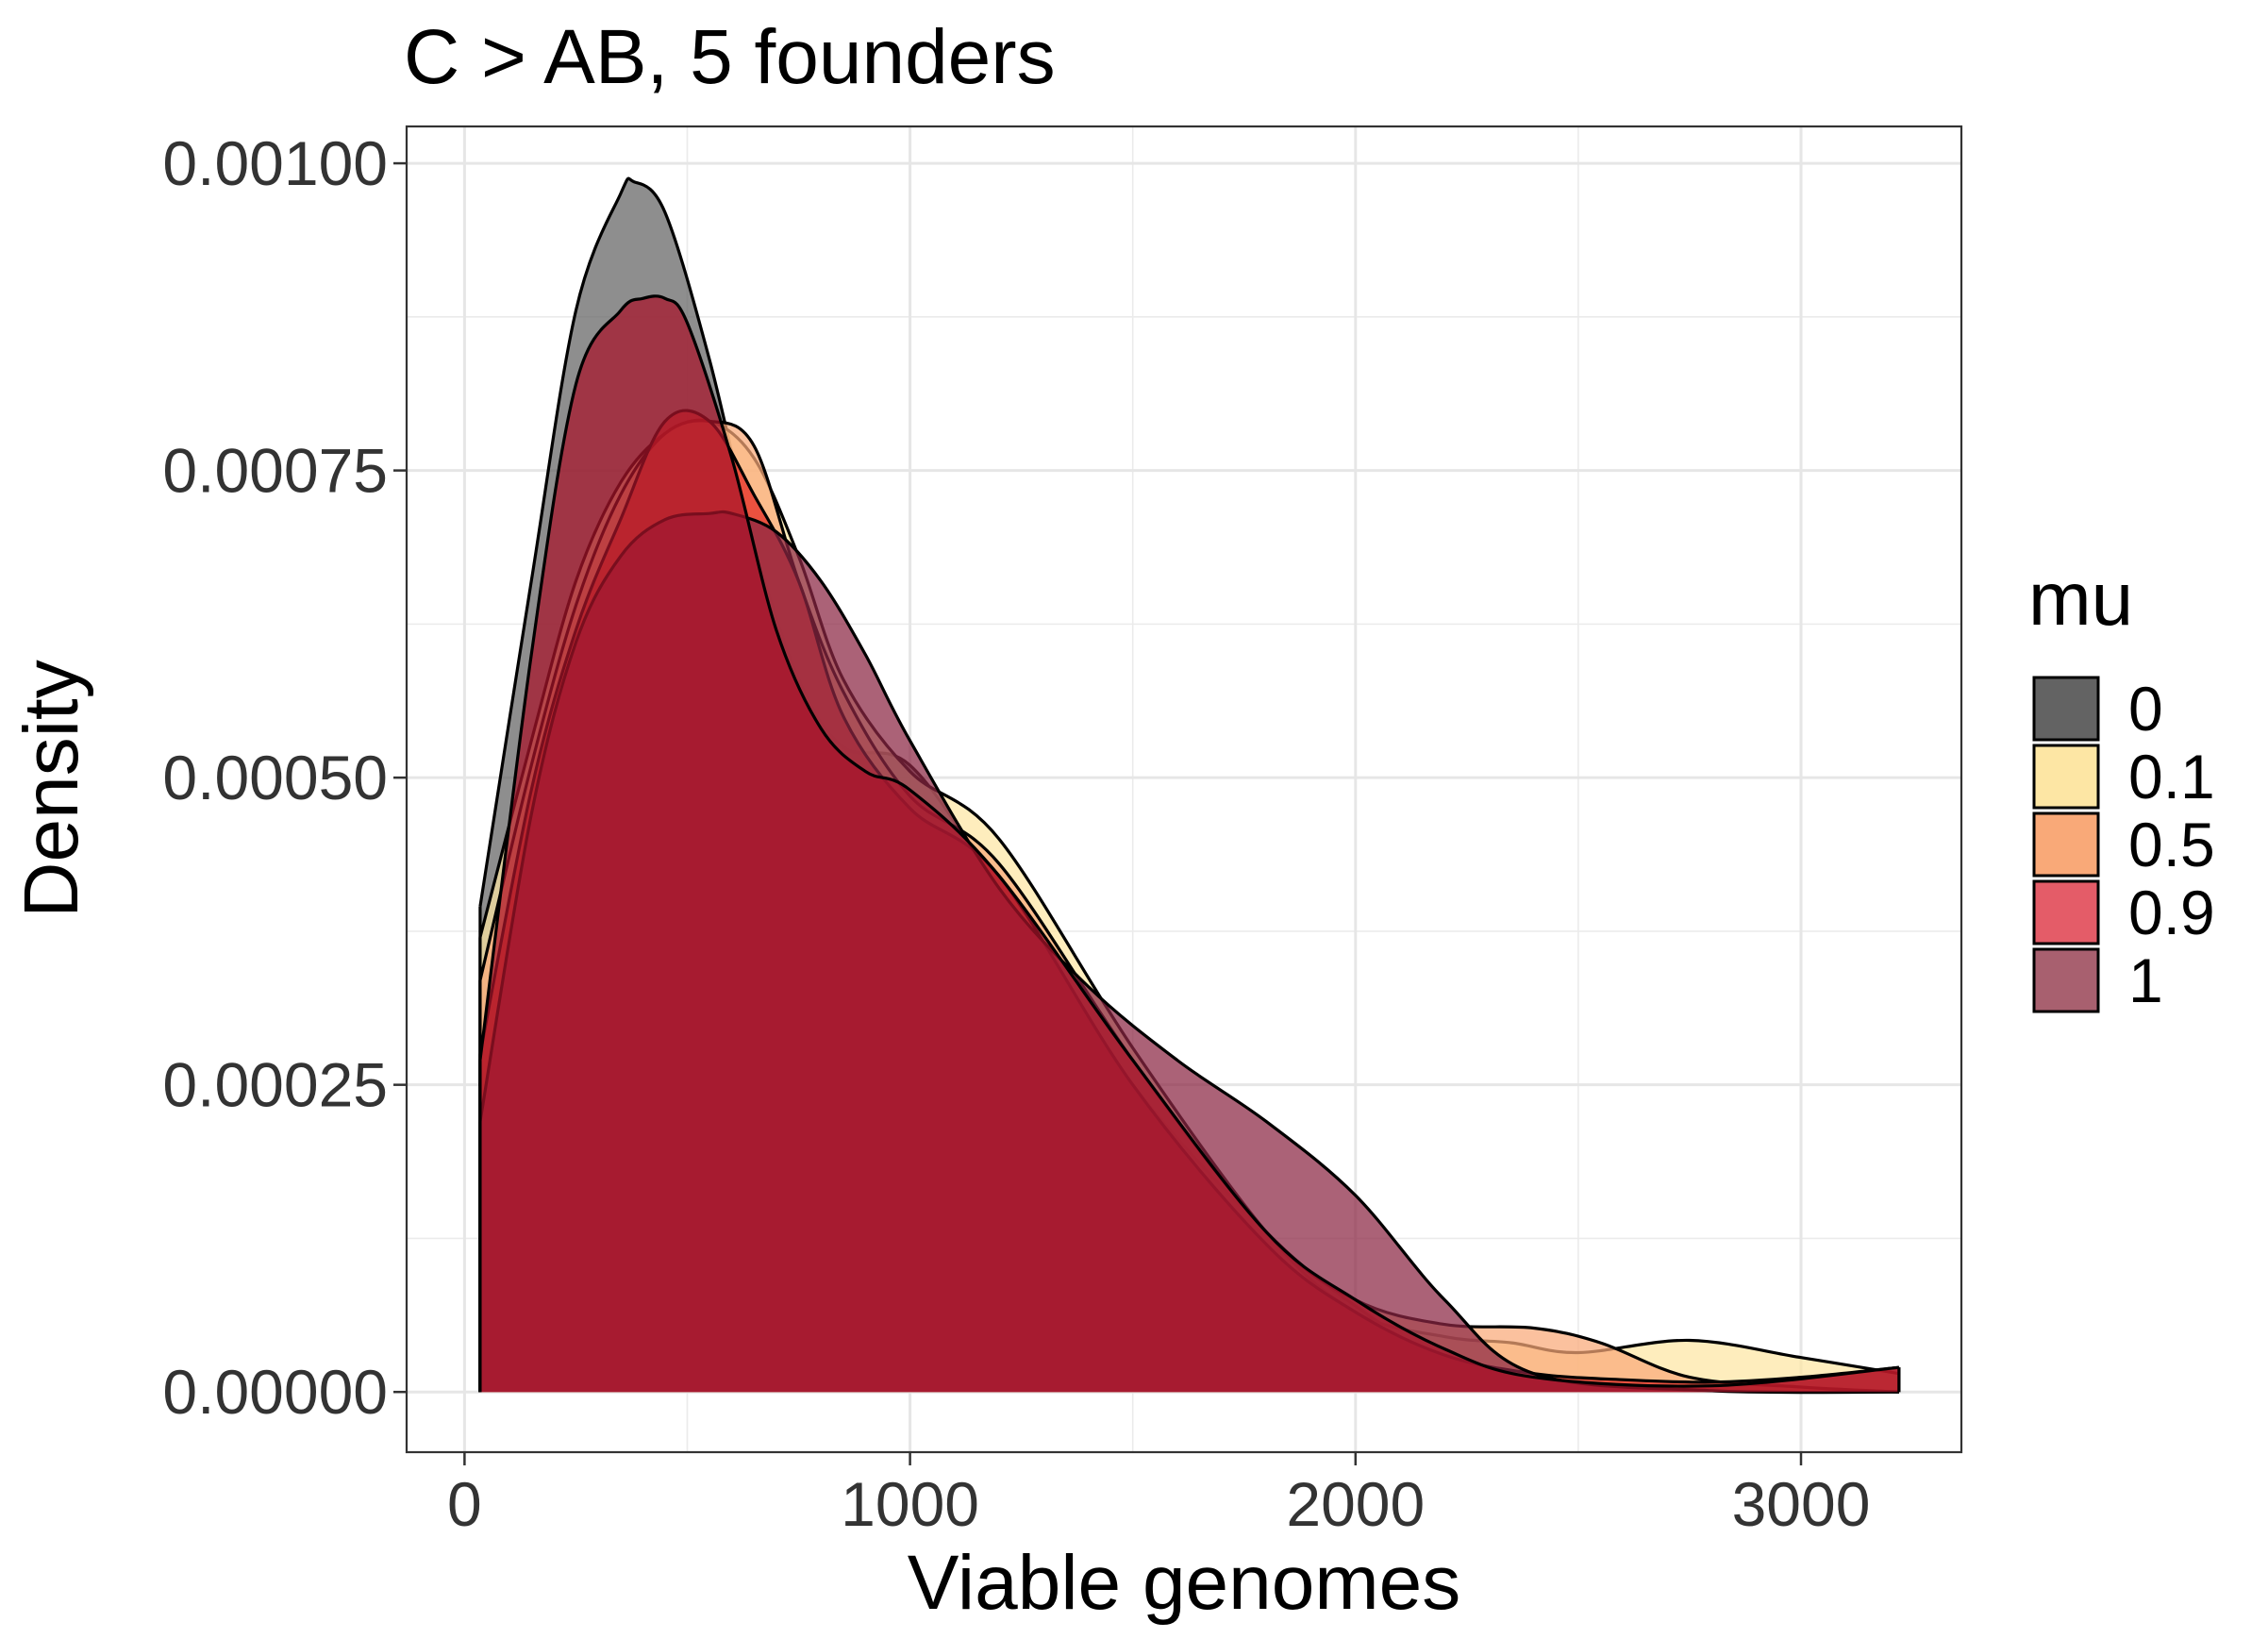 This screenshot has height=1639, width=2268. What do you see at coordinates (51, 789) in the screenshot?
I see `y-axis-title: Density` at bounding box center [51, 789].